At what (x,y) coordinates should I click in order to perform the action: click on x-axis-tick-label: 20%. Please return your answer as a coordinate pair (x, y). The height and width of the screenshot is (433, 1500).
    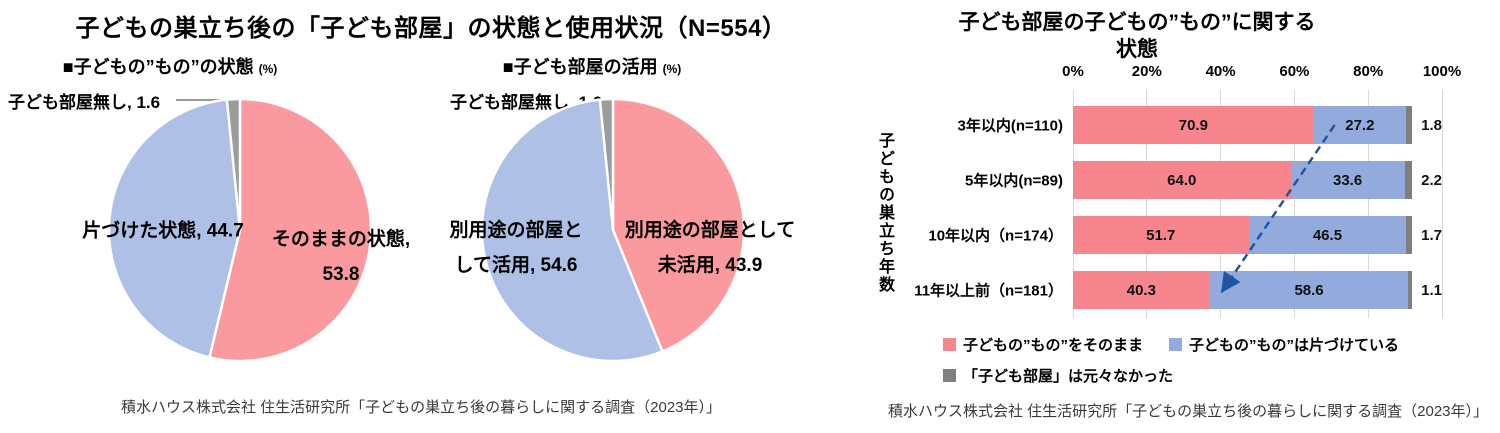
    Looking at the image, I should click on (1146, 71).